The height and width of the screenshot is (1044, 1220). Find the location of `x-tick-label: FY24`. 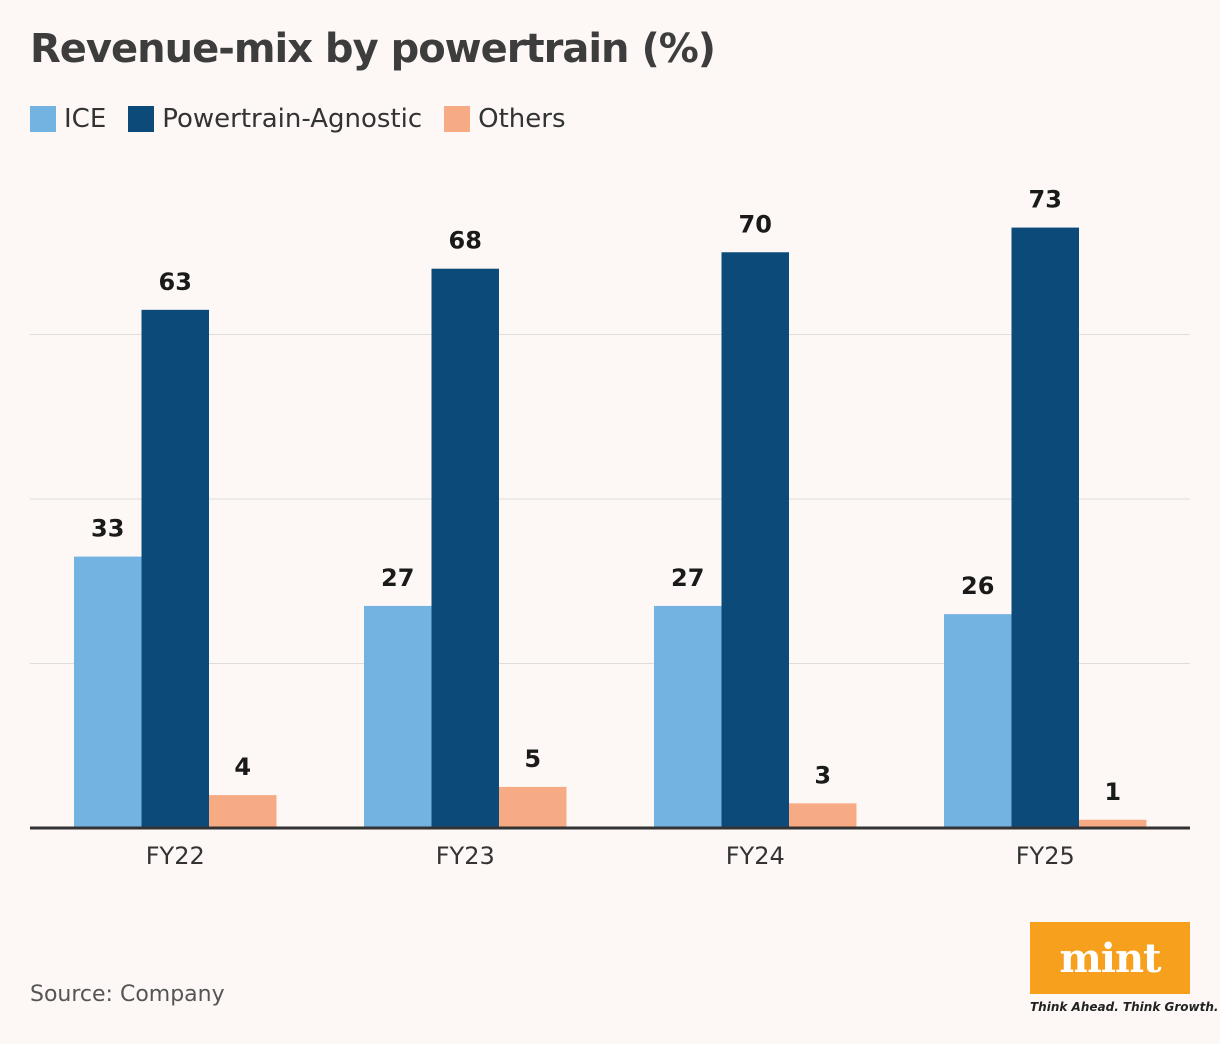

x-tick-label: FY24 is located at coordinates (755, 856).